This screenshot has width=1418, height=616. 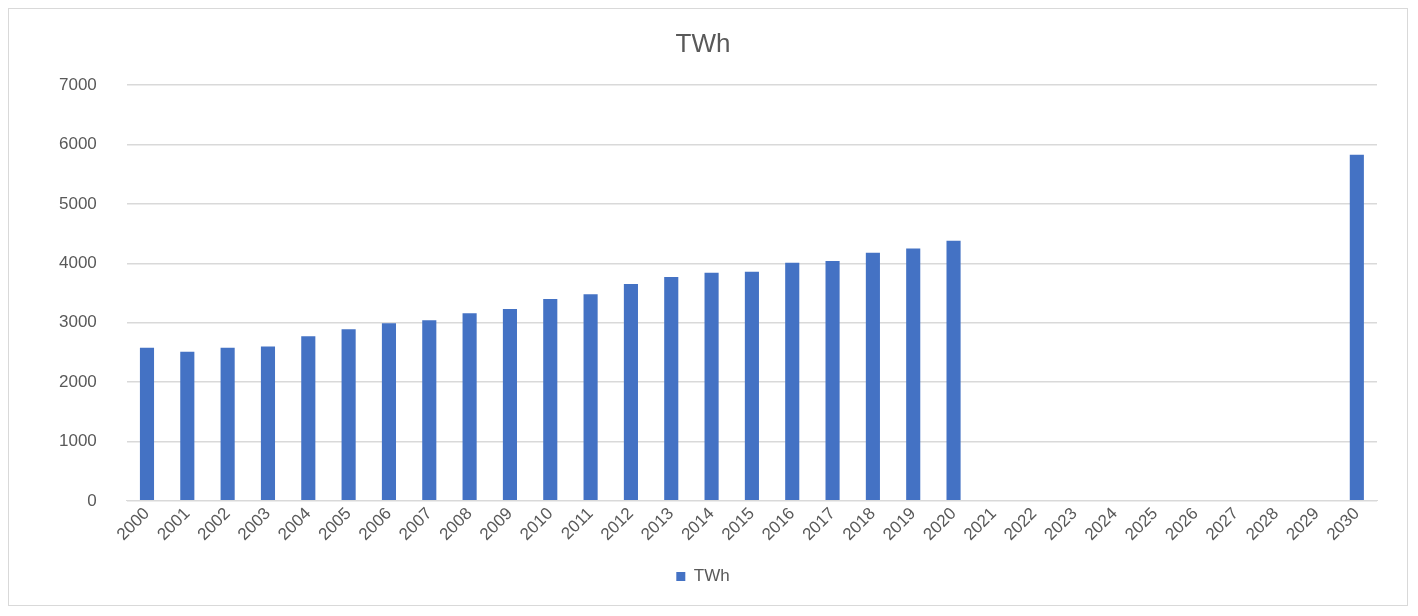 I want to click on y-tick-label: 1000, so click(x=77, y=441).